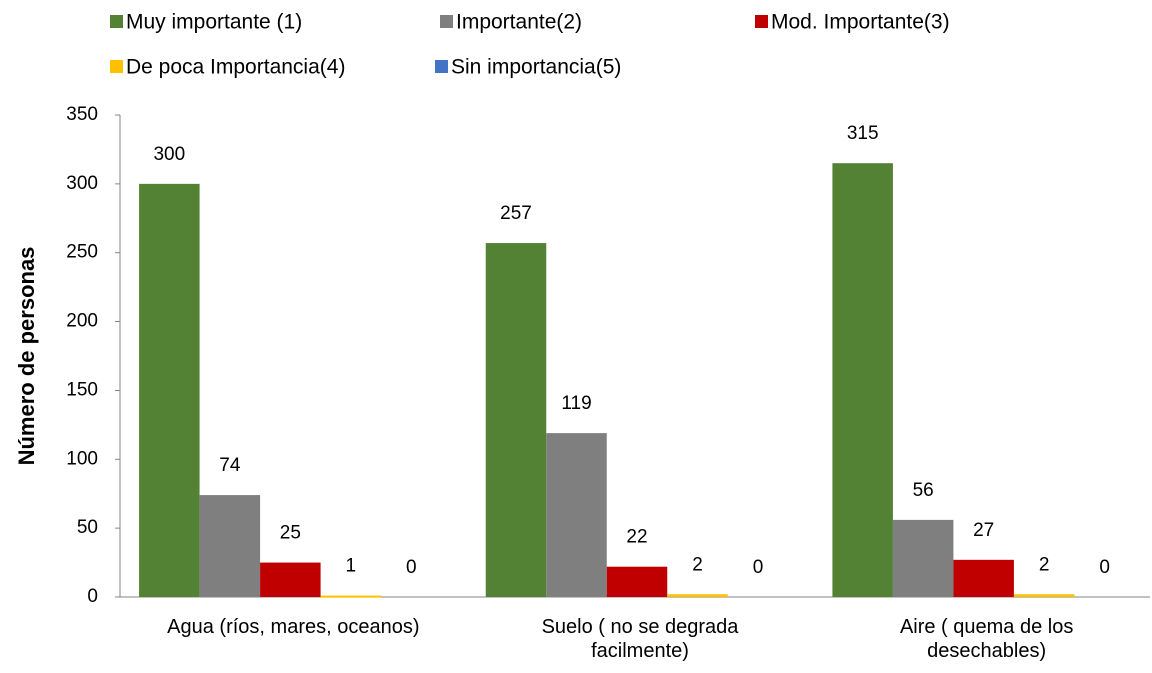  What do you see at coordinates (82, 114) in the screenshot?
I see `y-tick-label: 350` at bounding box center [82, 114].